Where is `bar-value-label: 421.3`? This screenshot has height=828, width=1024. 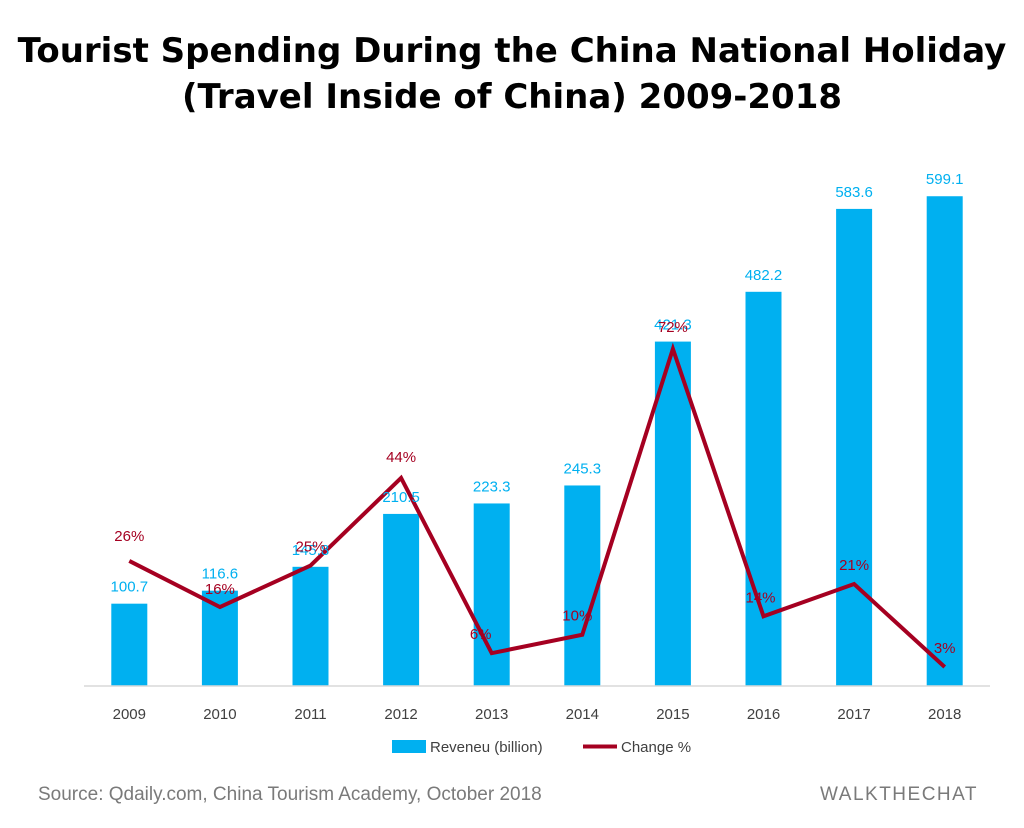 bar-value-label: 421.3 is located at coordinates (673, 325).